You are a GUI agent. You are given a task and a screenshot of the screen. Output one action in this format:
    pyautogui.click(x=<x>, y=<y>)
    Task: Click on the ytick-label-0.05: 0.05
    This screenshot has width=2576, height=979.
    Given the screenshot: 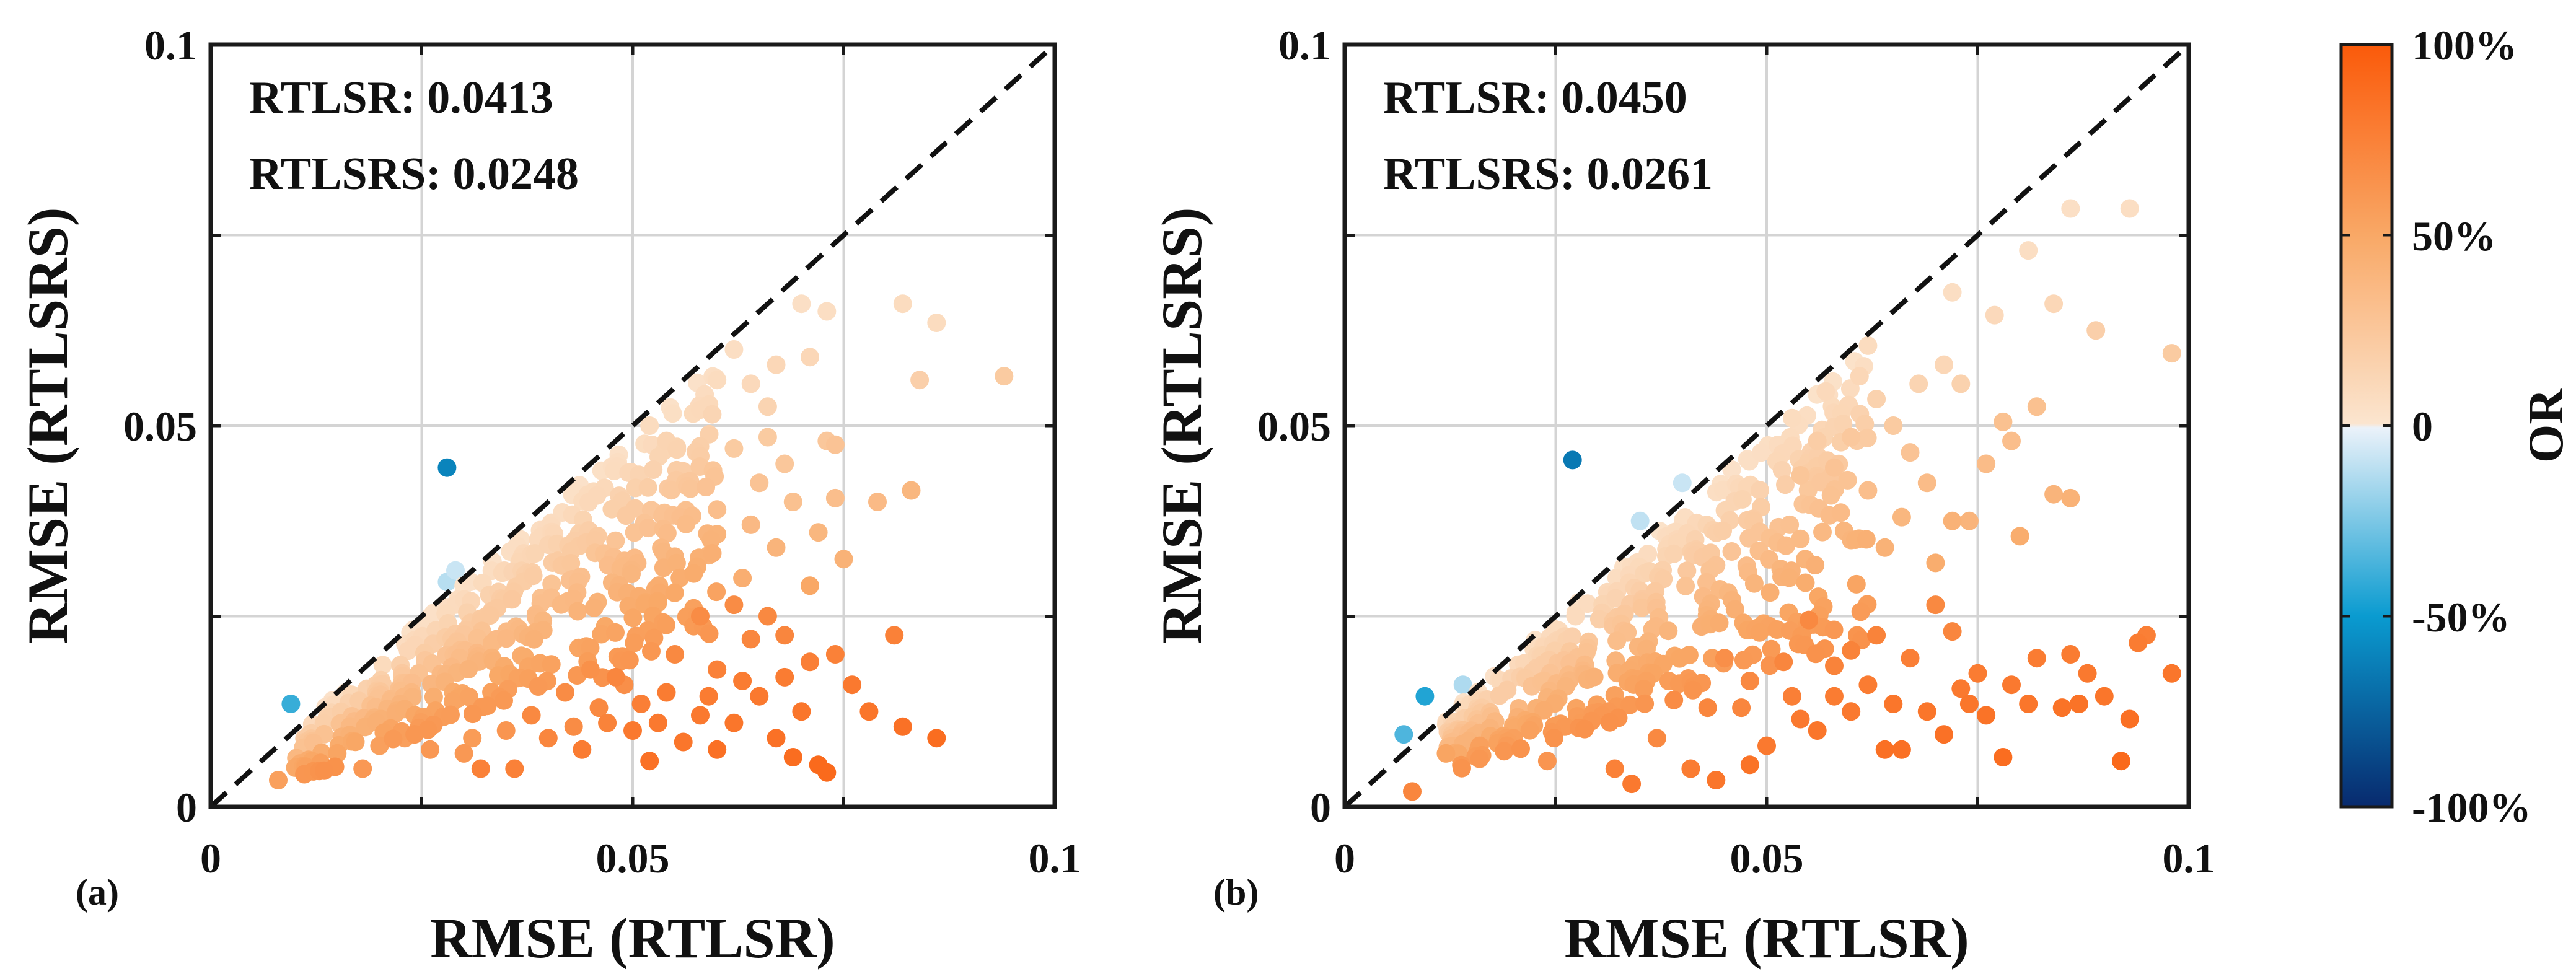 What is the action you would take?
    pyautogui.click(x=160, y=426)
    